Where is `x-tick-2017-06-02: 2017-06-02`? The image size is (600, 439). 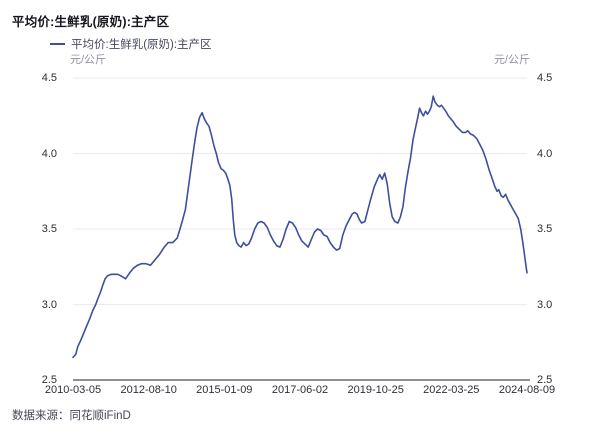 x-tick-2017-06-02: 2017-06-02 is located at coordinates (300, 390).